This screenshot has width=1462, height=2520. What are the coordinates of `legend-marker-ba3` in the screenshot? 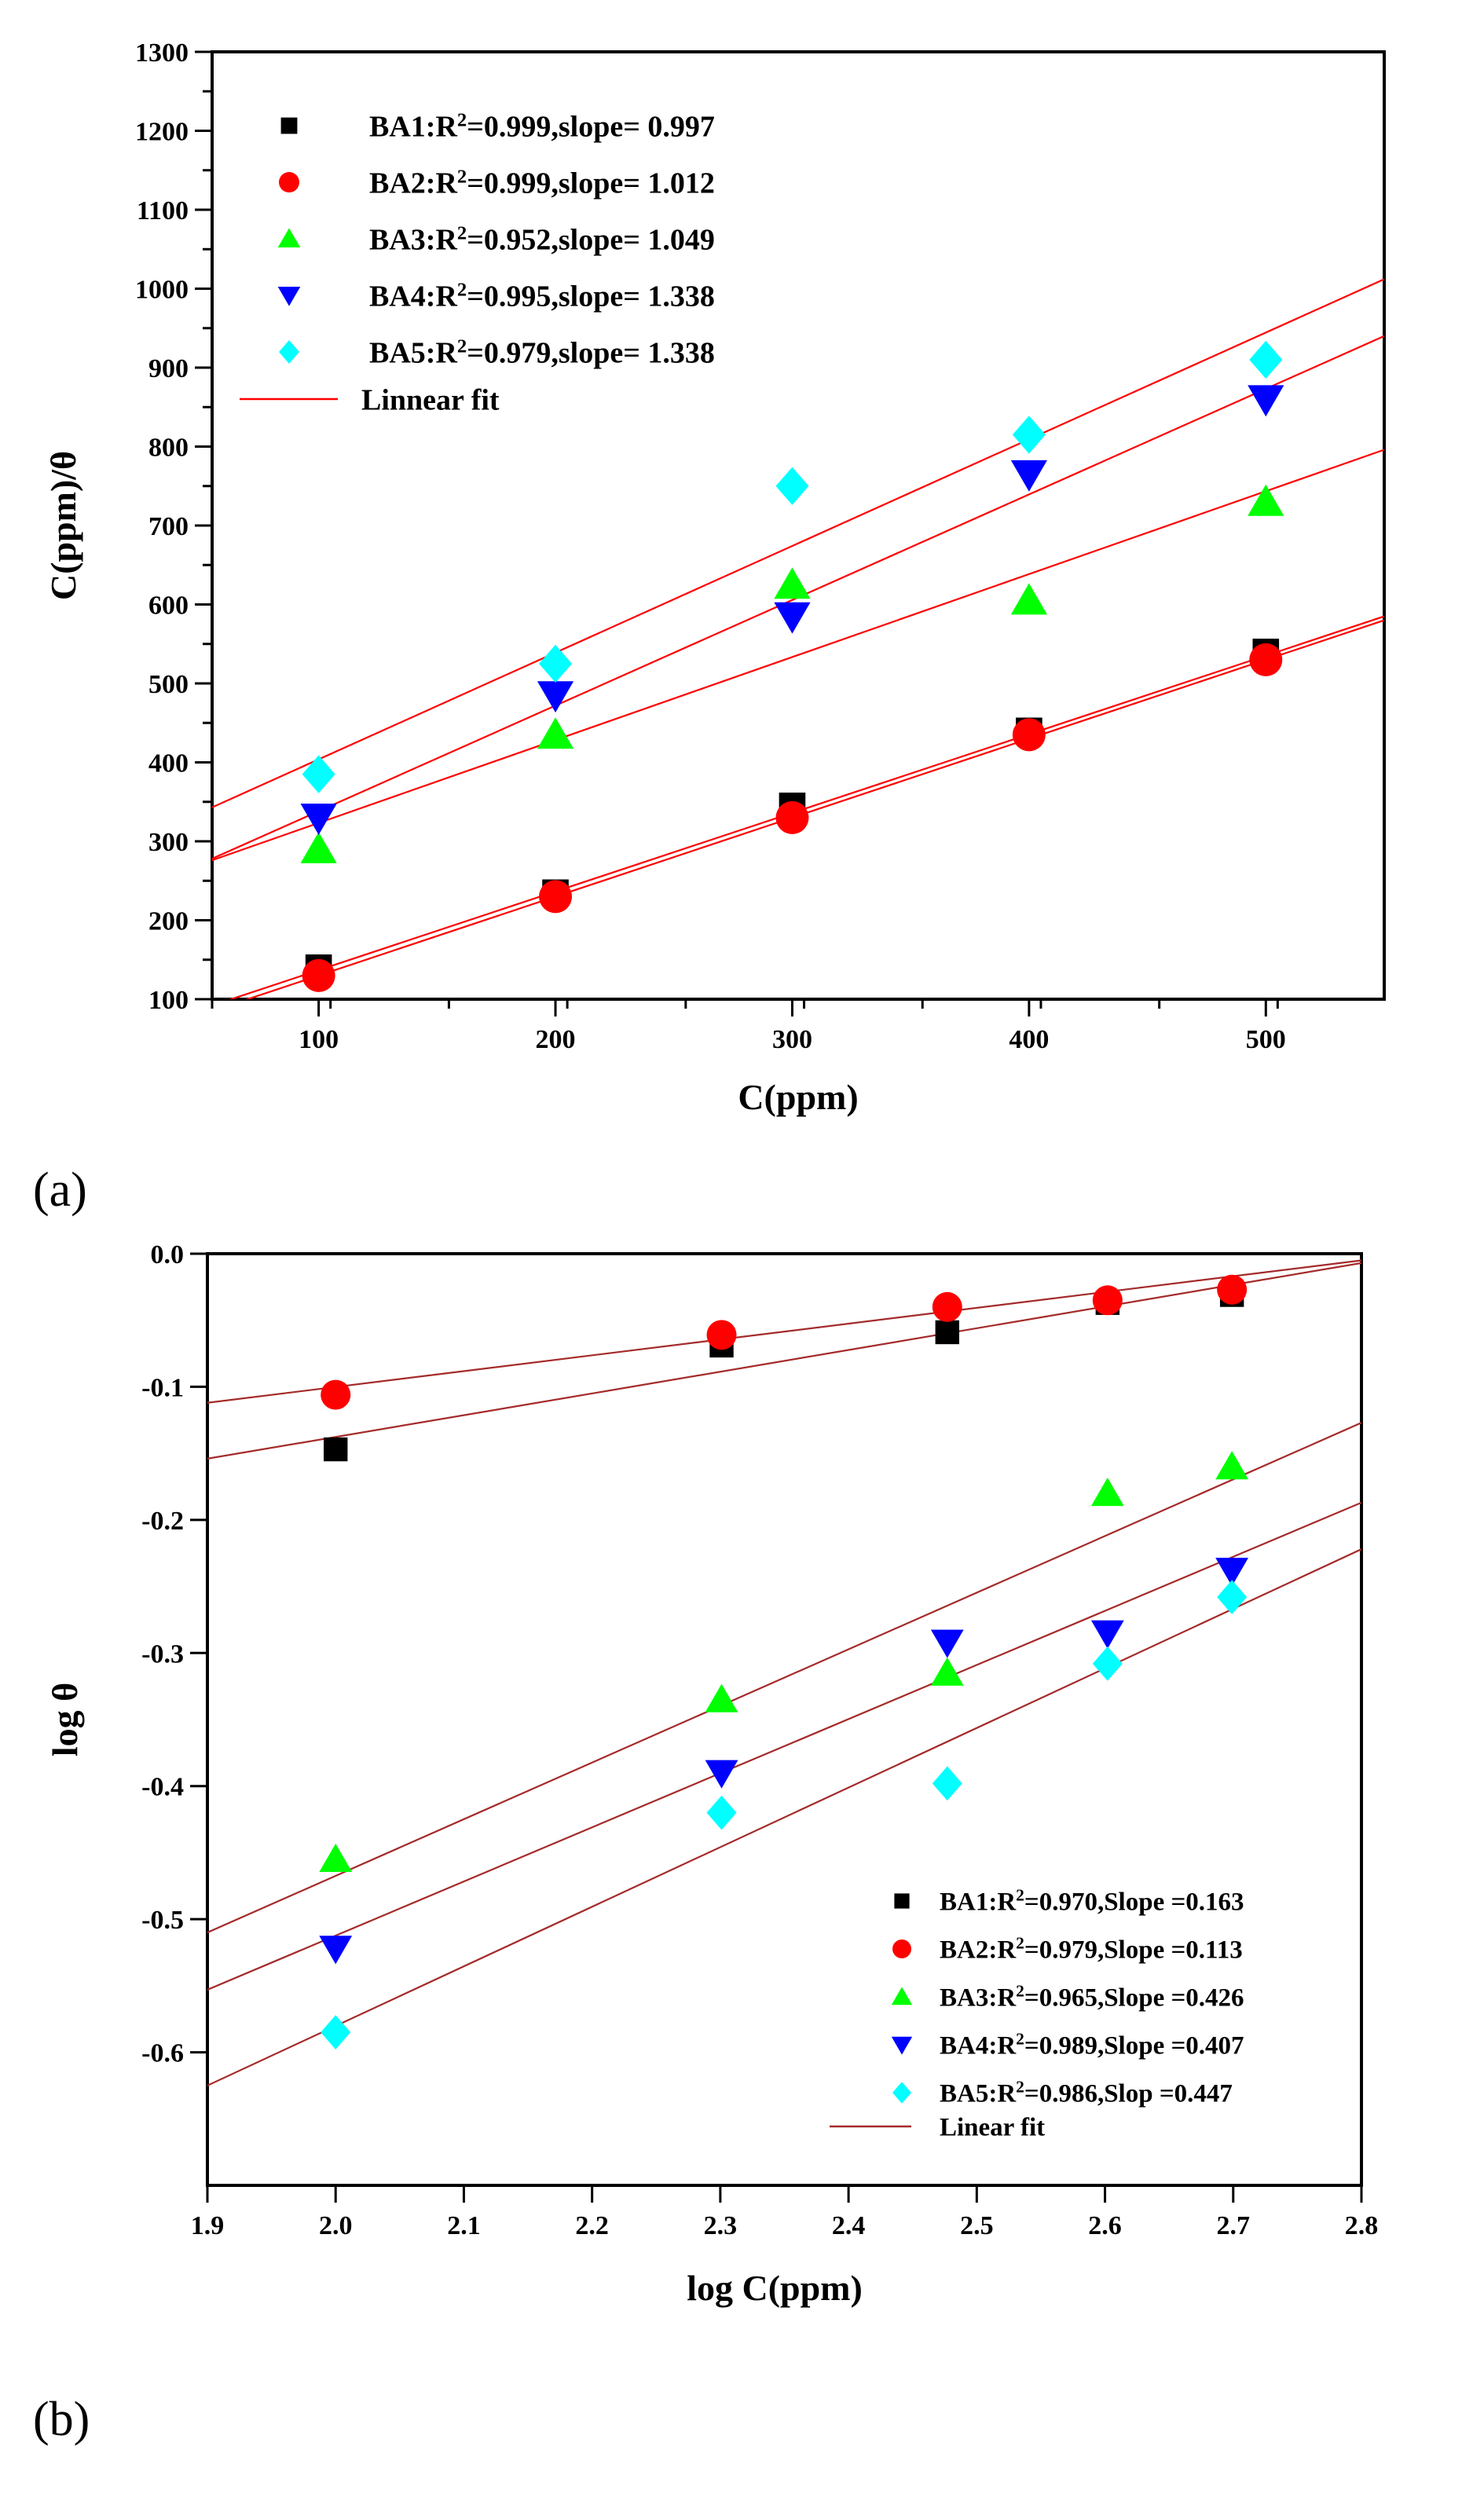 It's located at (902, 1996).